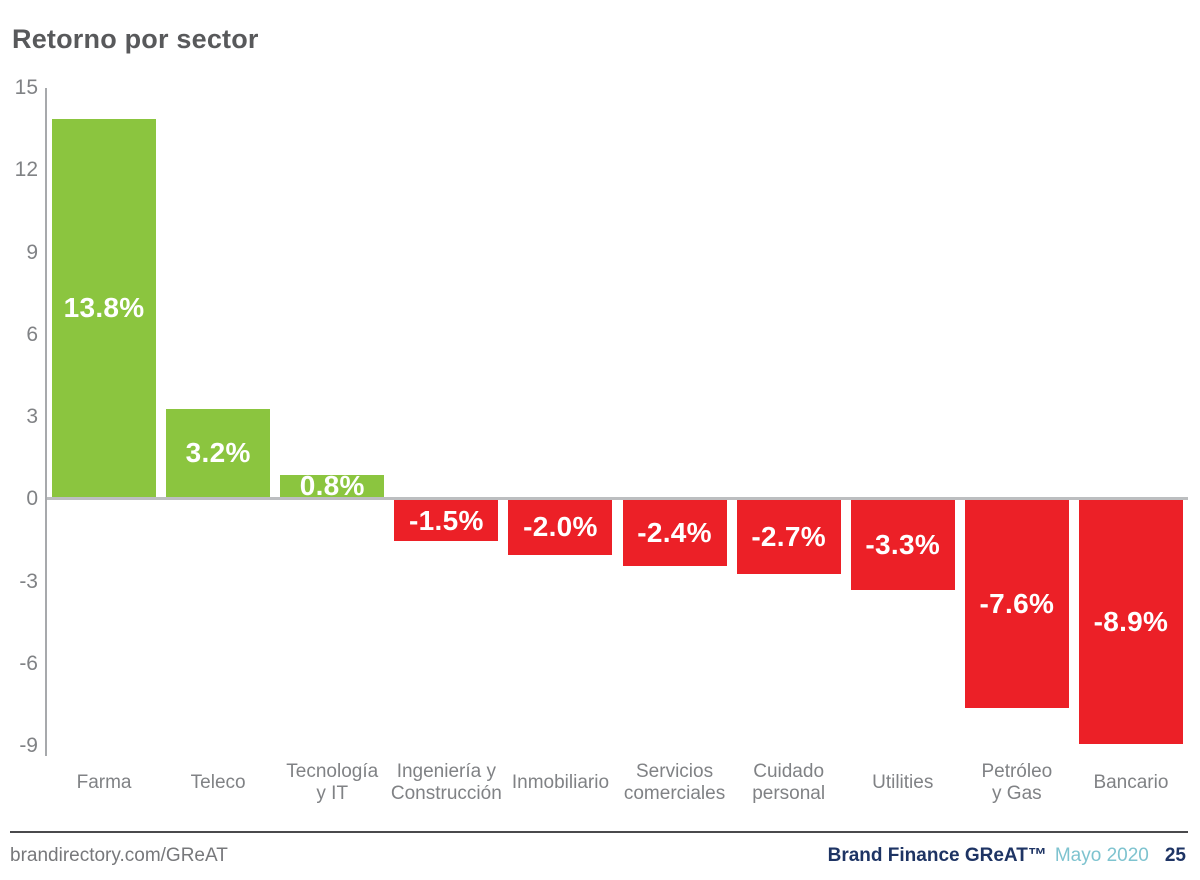  Describe the element at coordinates (560, 783) in the screenshot. I see `x-category-label: Inmobiliario` at that location.